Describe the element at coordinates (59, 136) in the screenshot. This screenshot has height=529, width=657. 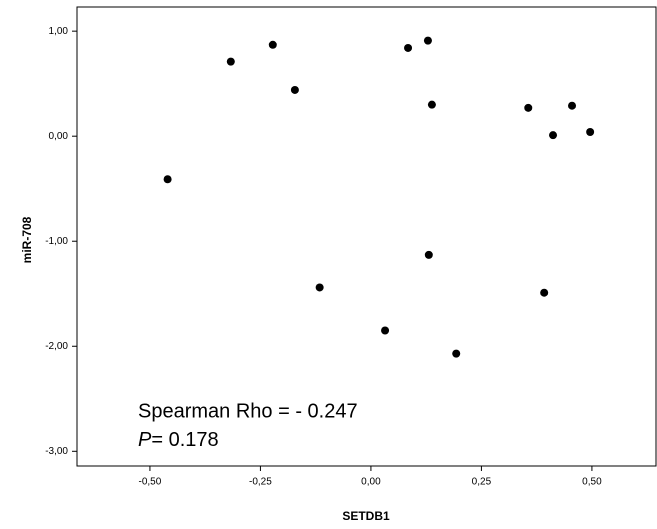
I see `y-tick-label: 0,00` at that location.